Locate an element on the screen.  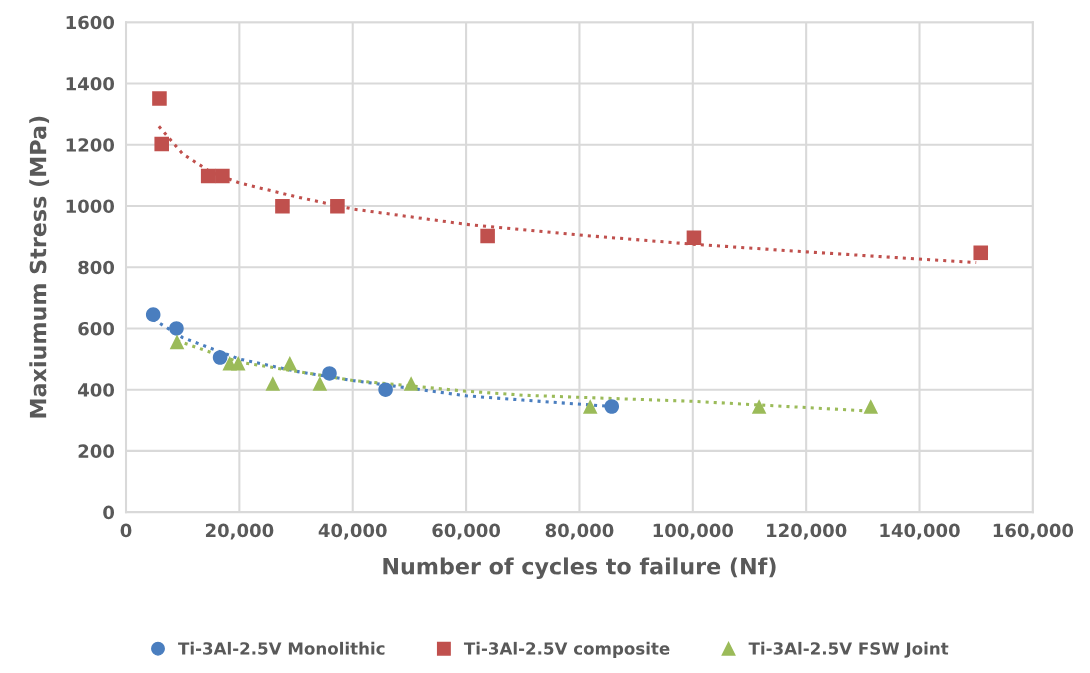
y-tick-label: 1400 is located at coordinates (90, 83).